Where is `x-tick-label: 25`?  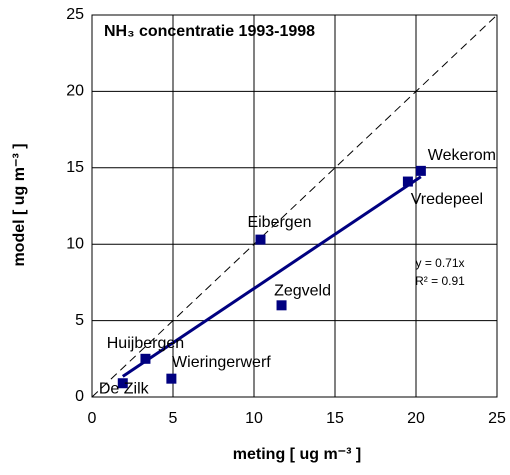 x-tick-label: 25 is located at coordinates (497, 418).